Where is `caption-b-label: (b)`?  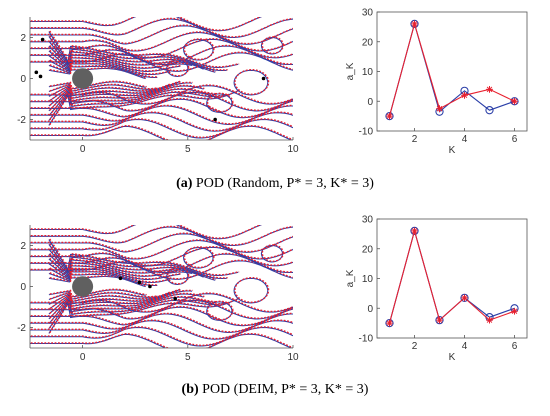
caption-b-label: (b) is located at coordinates (190, 389).